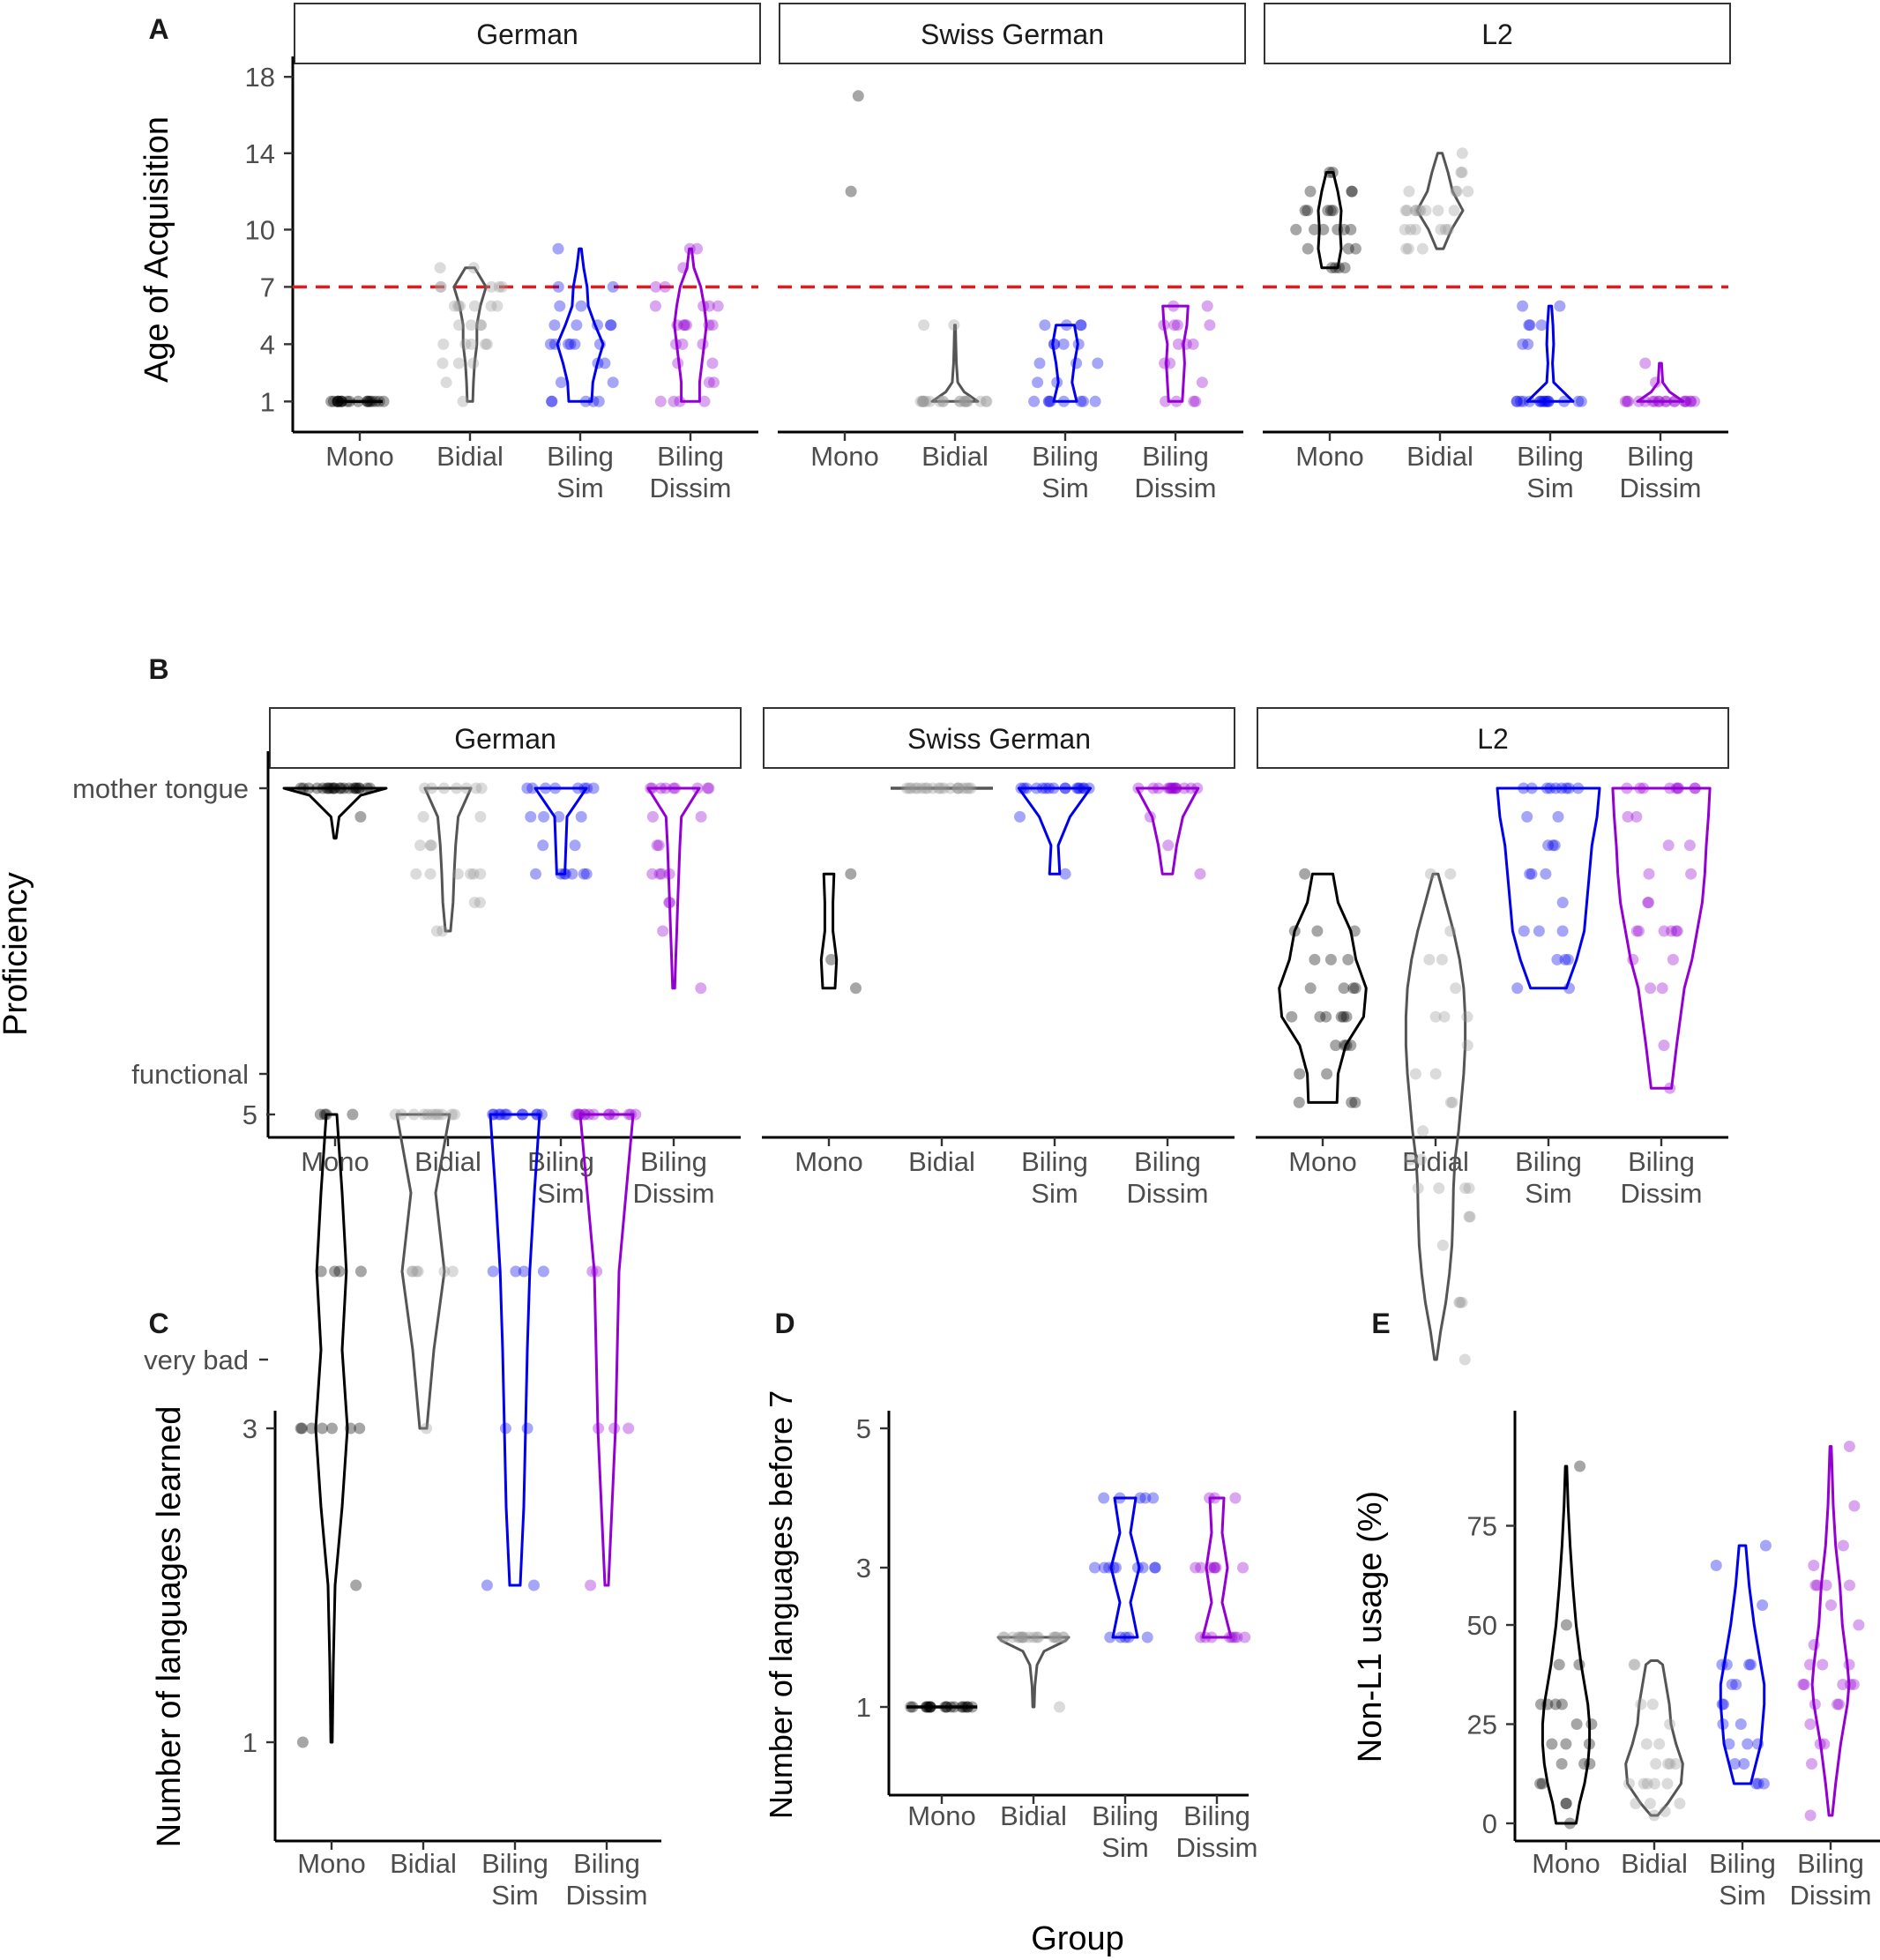  I want to click on y-tick-label: 5, so click(249, 1114).